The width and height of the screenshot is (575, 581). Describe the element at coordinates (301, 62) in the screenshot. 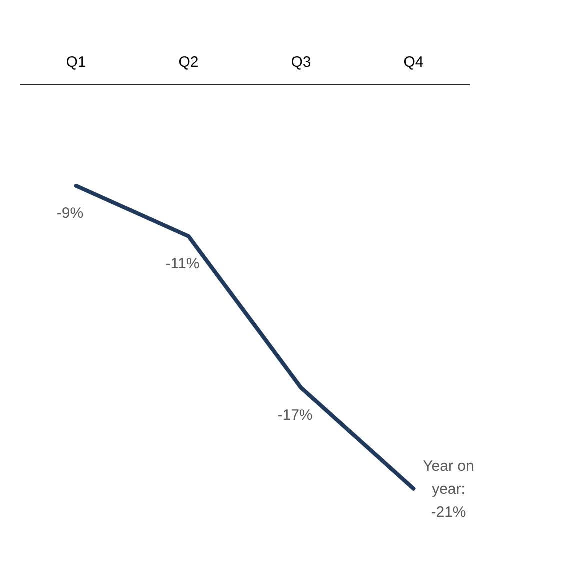

I see `x-tick-label: Q3` at that location.